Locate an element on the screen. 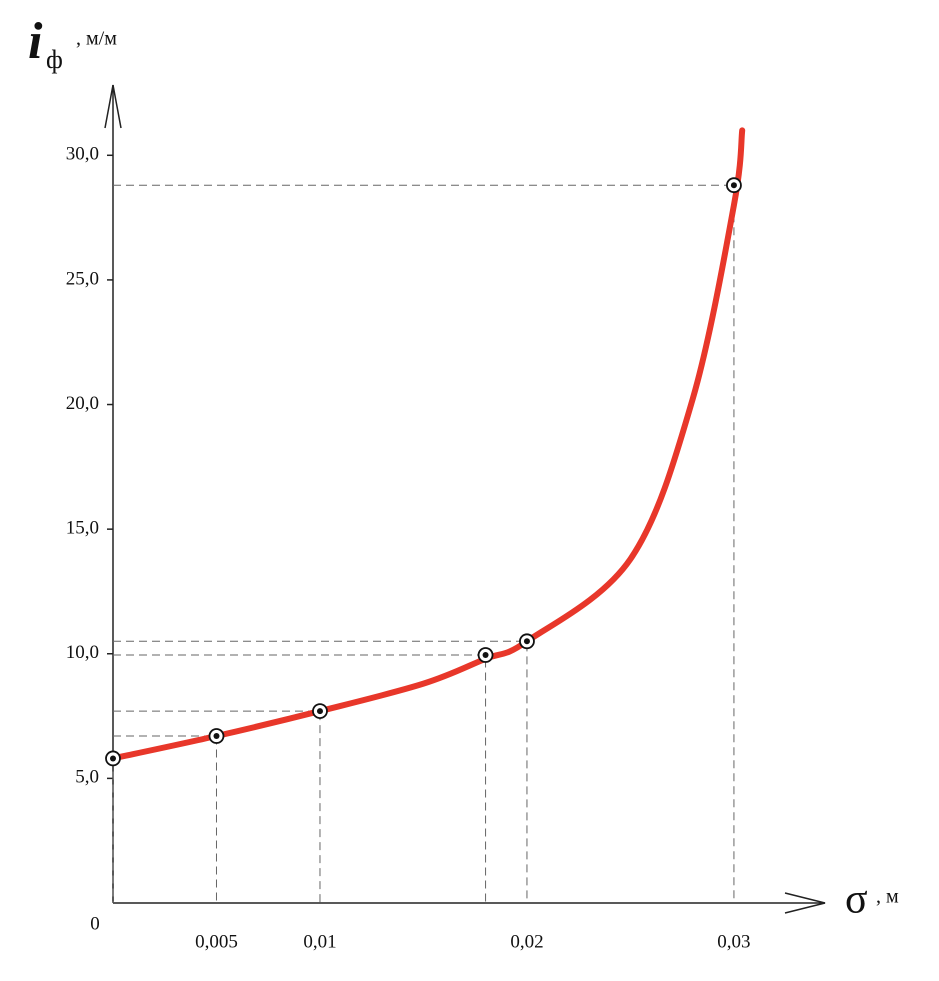 This screenshot has height=981, width=939. y-tick-label: 20,0 is located at coordinates (82, 403).